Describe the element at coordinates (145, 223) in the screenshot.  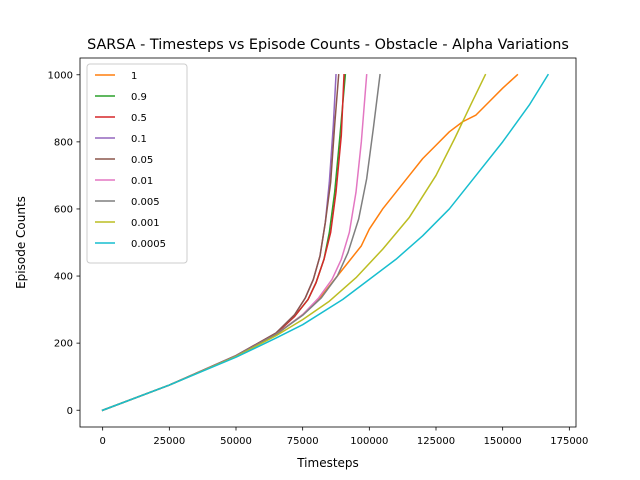
I see `legend-label-7: 0.001` at that location.